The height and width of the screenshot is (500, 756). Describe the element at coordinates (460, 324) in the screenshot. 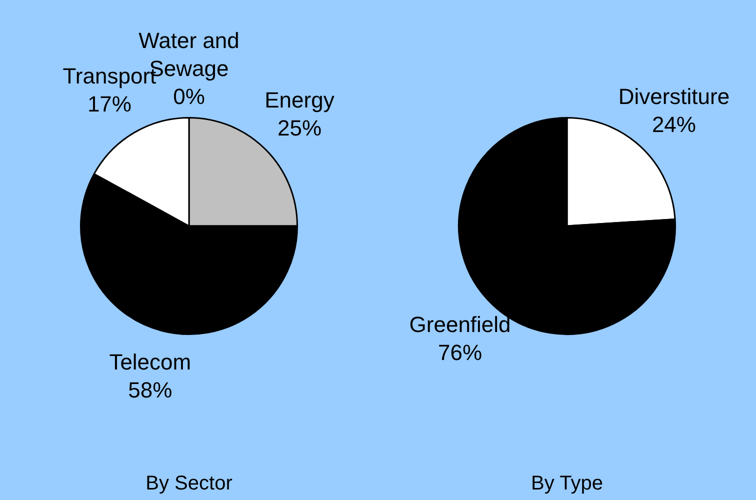

I see `slice-label: Greenfield` at that location.